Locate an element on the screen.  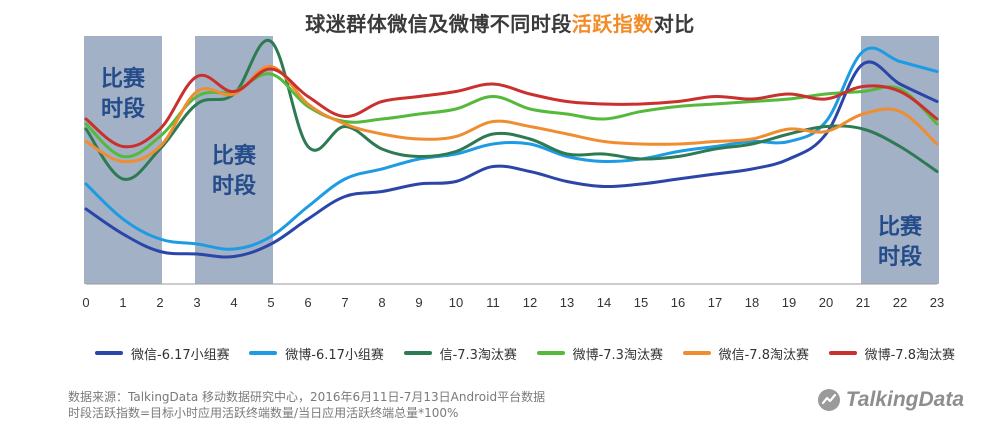
chart-title: 球迷群体微信及微博不同时段活跃指数对比 is located at coordinates (500, 22).